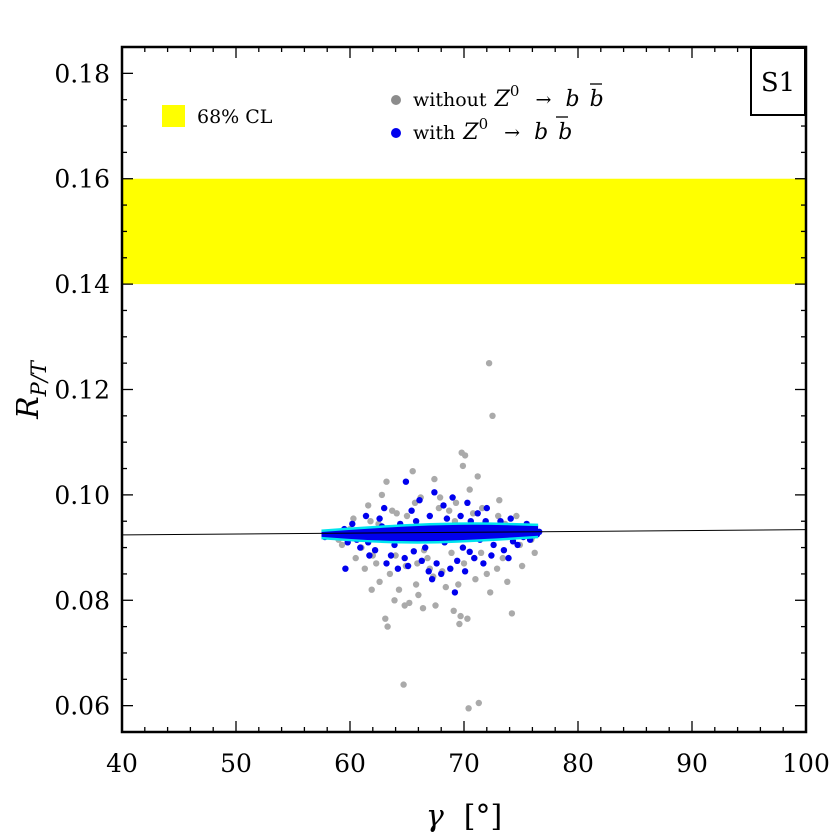  Describe the element at coordinates (82, 600) in the screenshot. I see `y-tick-label-1: 0.08` at that location.